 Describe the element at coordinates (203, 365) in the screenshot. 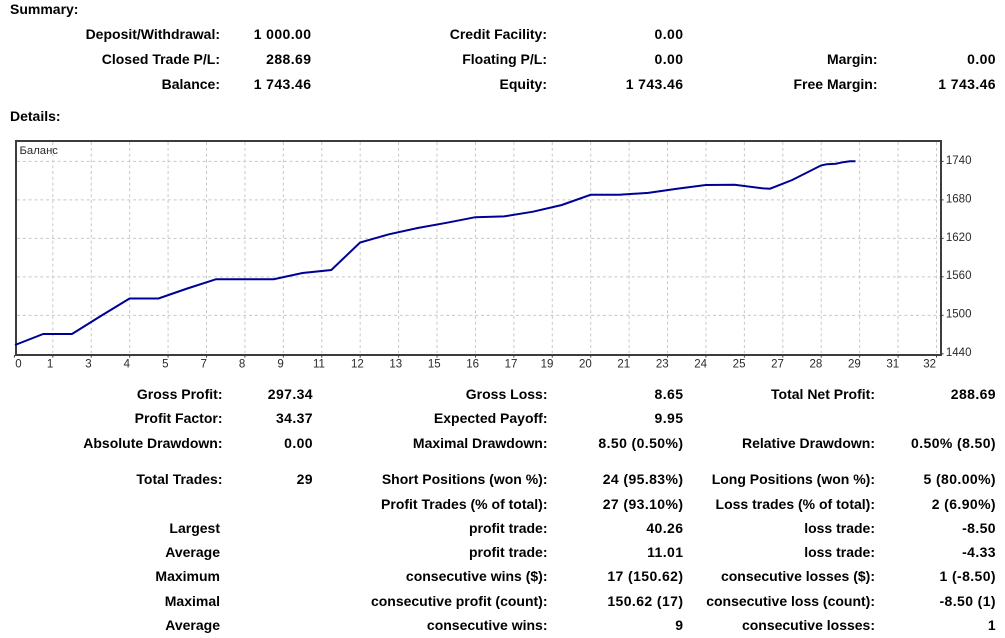

I see `svg-text: 7` at that location.